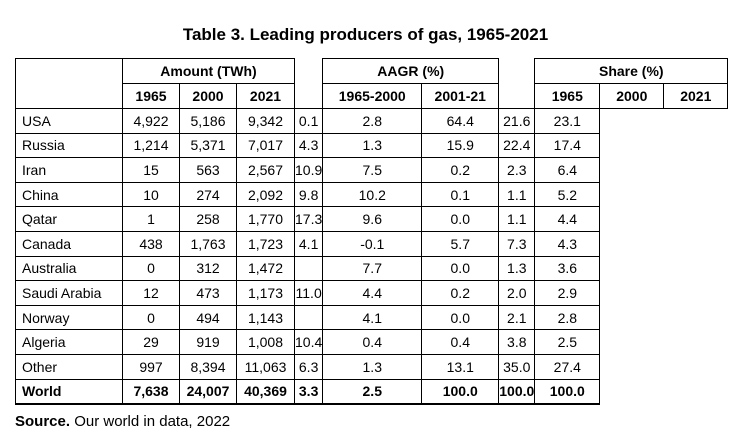 The height and width of the screenshot is (439, 731). I want to click on table-row: Iran 15 563 2,567 10.9 7.5 0.2 2.3 6.4, so click(371, 170).